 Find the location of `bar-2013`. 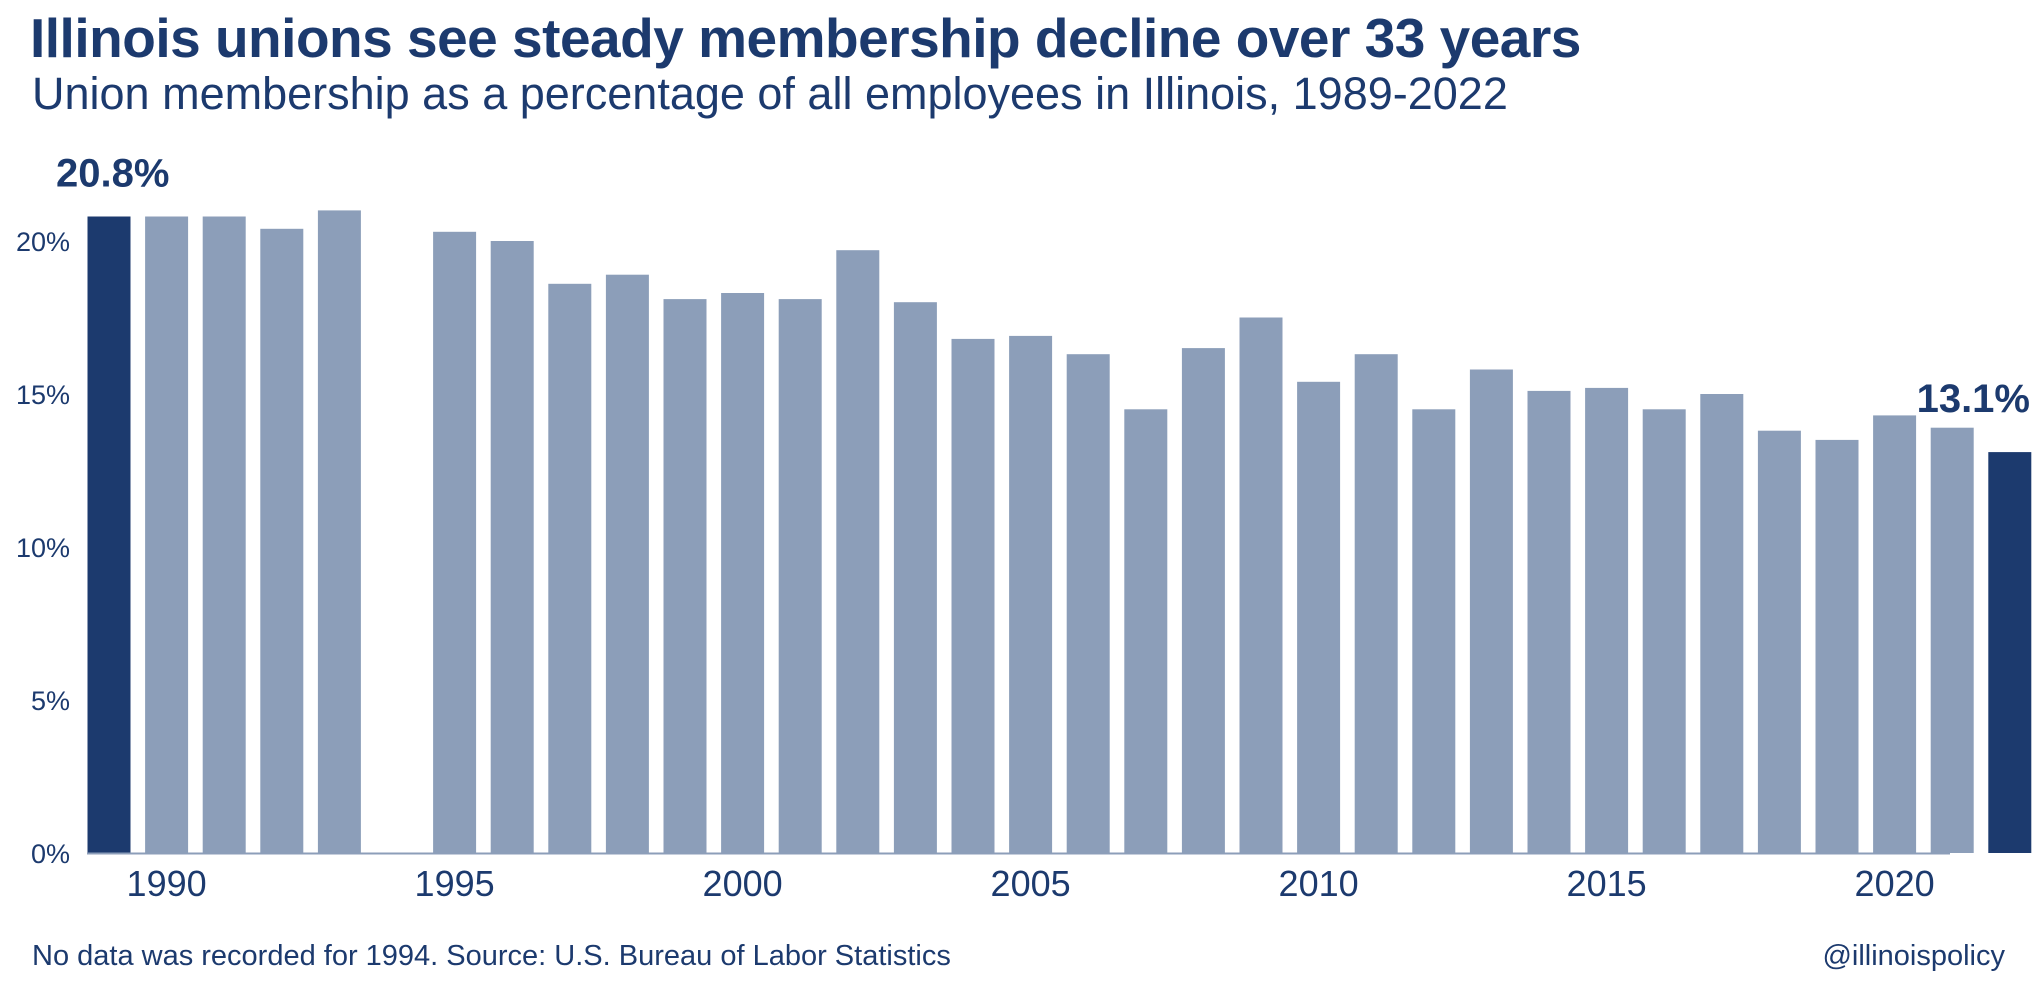

bar-2013 is located at coordinates (1491, 611).